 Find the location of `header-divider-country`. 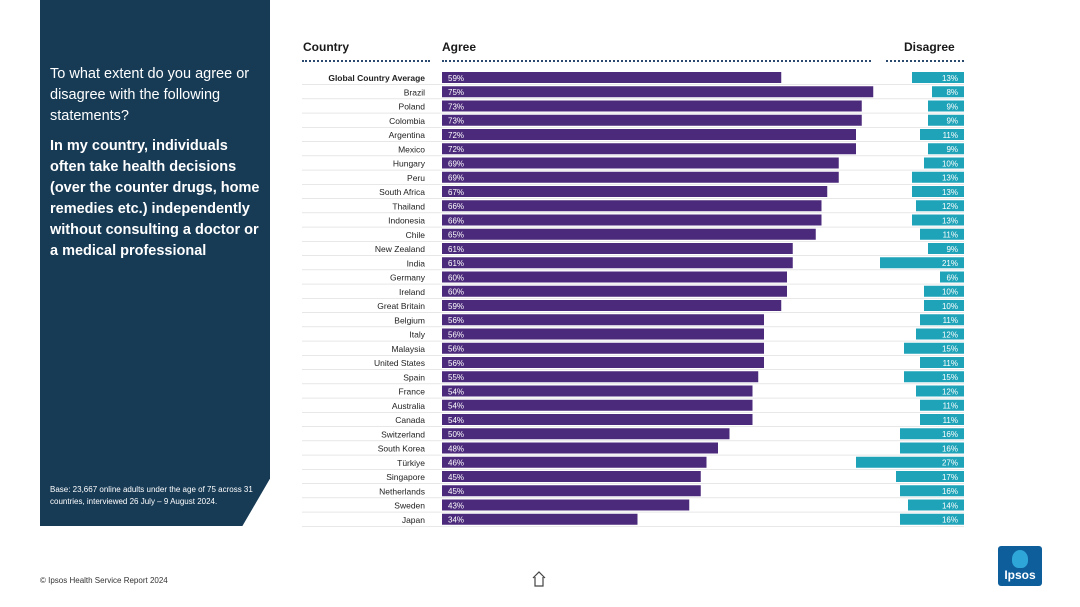

header-divider-country is located at coordinates (366, 61).